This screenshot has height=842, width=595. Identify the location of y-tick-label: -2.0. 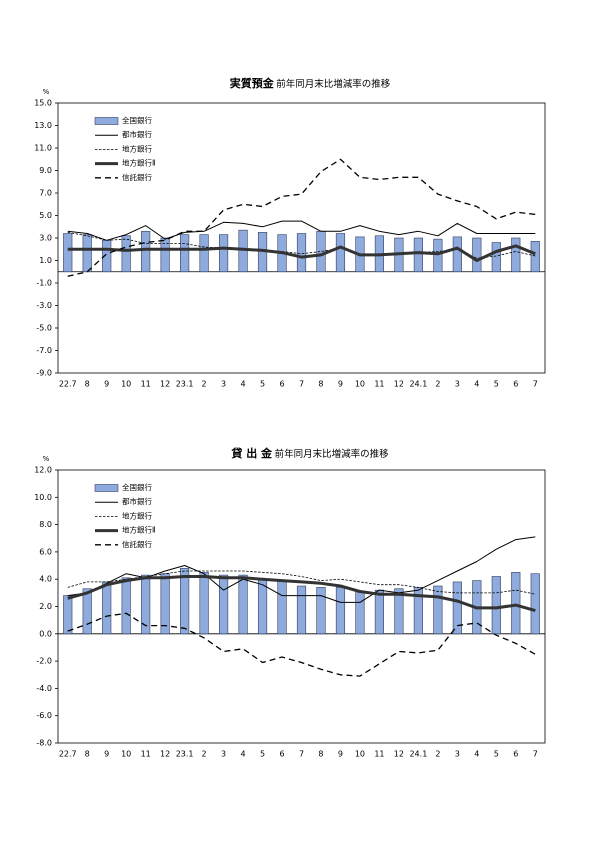
(44, 661).